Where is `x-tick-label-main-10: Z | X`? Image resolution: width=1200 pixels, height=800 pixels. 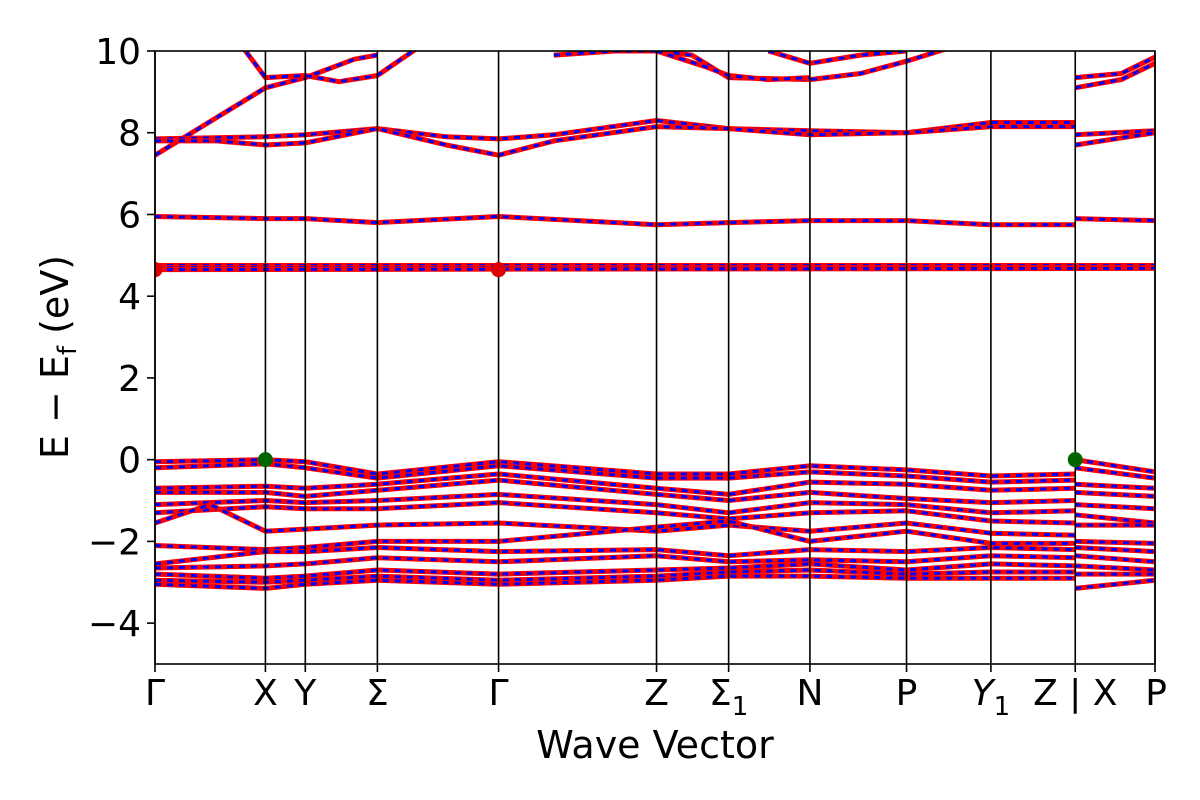
x-tick-label-main-10: Z | X is located at coordinates (1075, 693).